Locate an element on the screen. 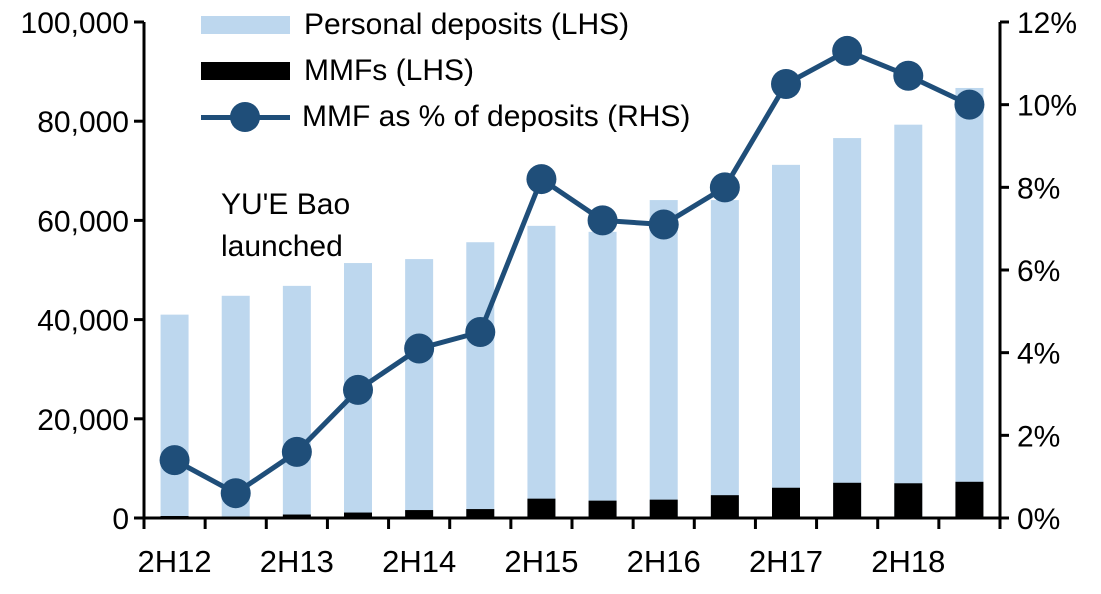  right-axis-tick-label: 12% is located at coordinates (1047, 23).